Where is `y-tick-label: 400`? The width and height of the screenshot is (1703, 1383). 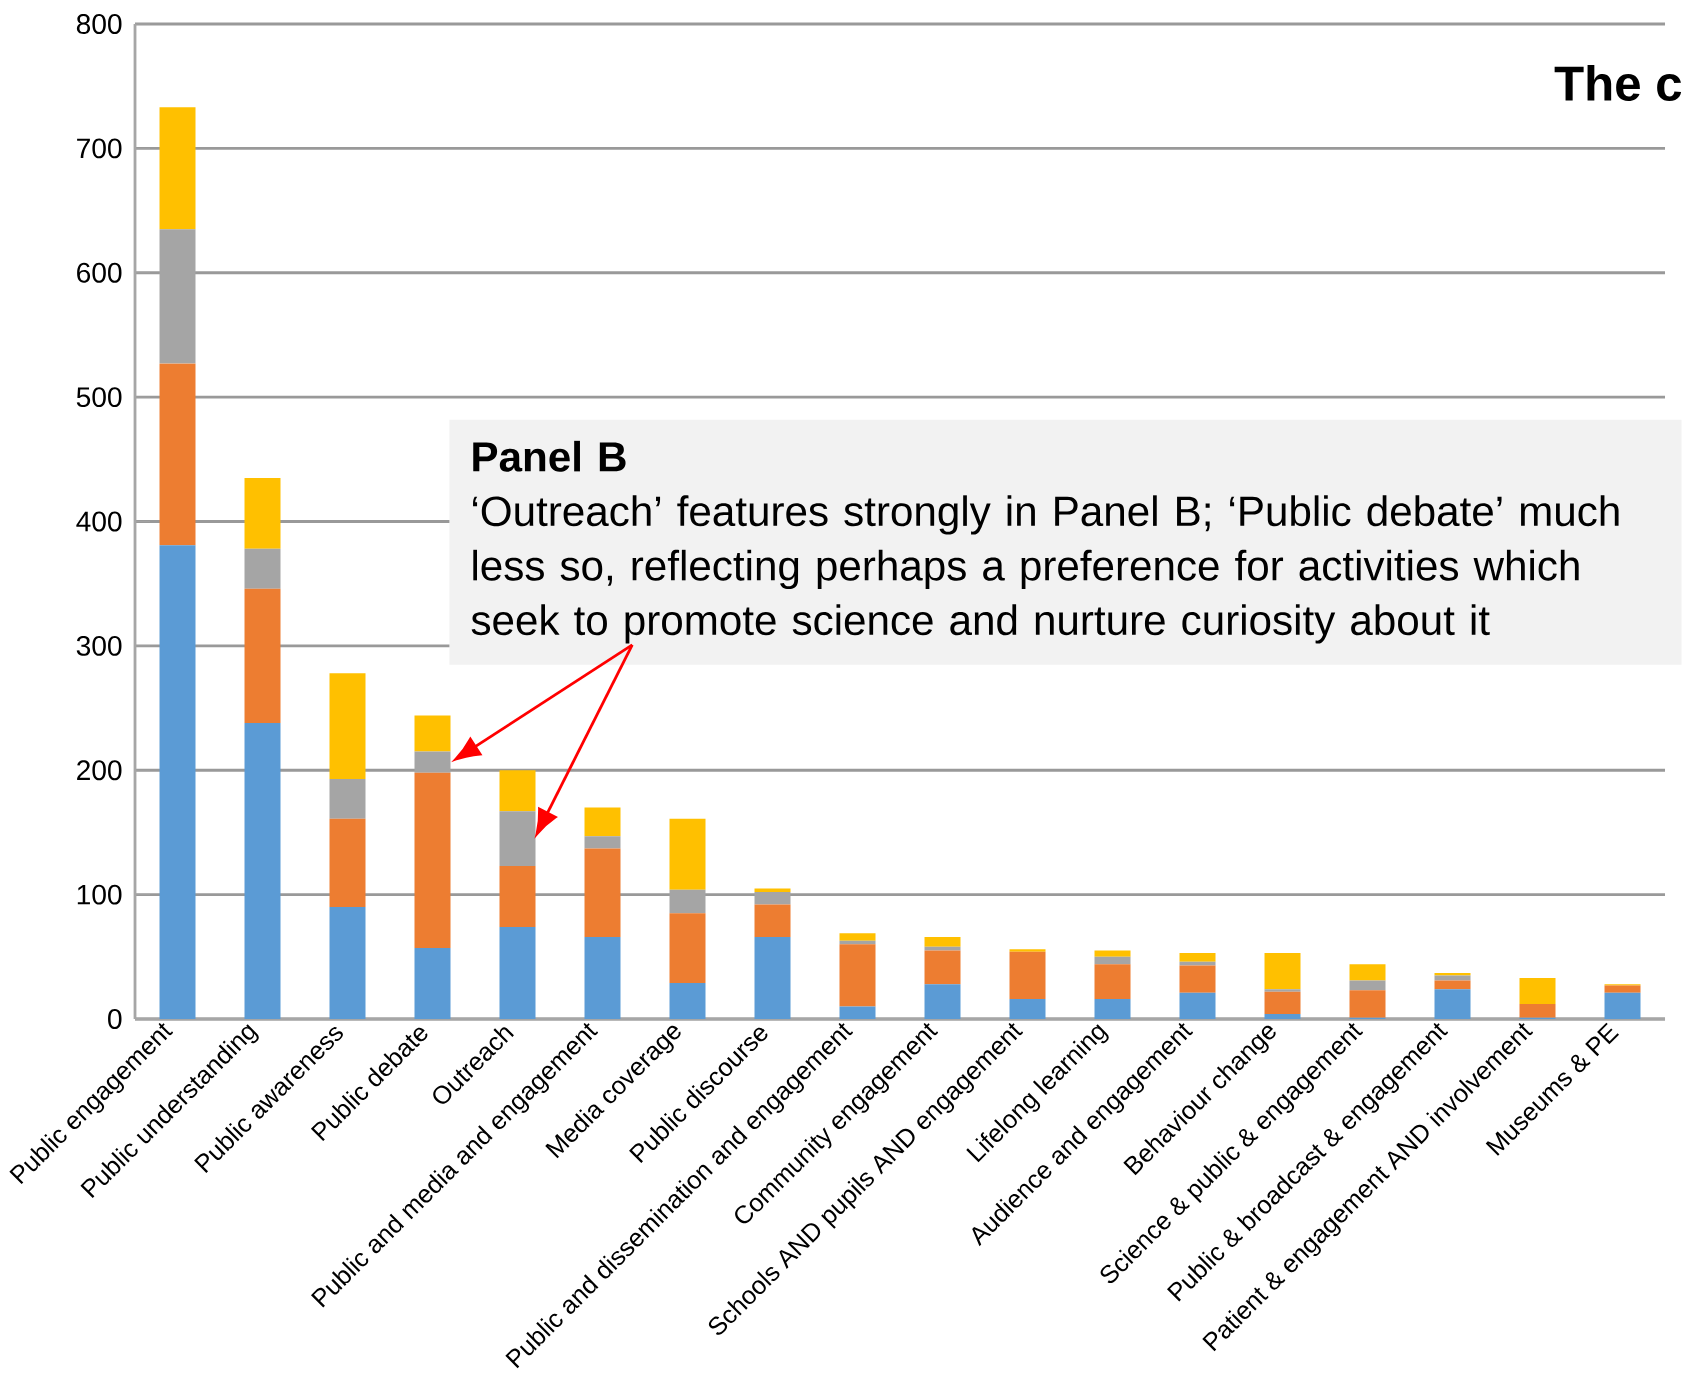
y-tick-label: 400 is located at coordinates (99, 521).